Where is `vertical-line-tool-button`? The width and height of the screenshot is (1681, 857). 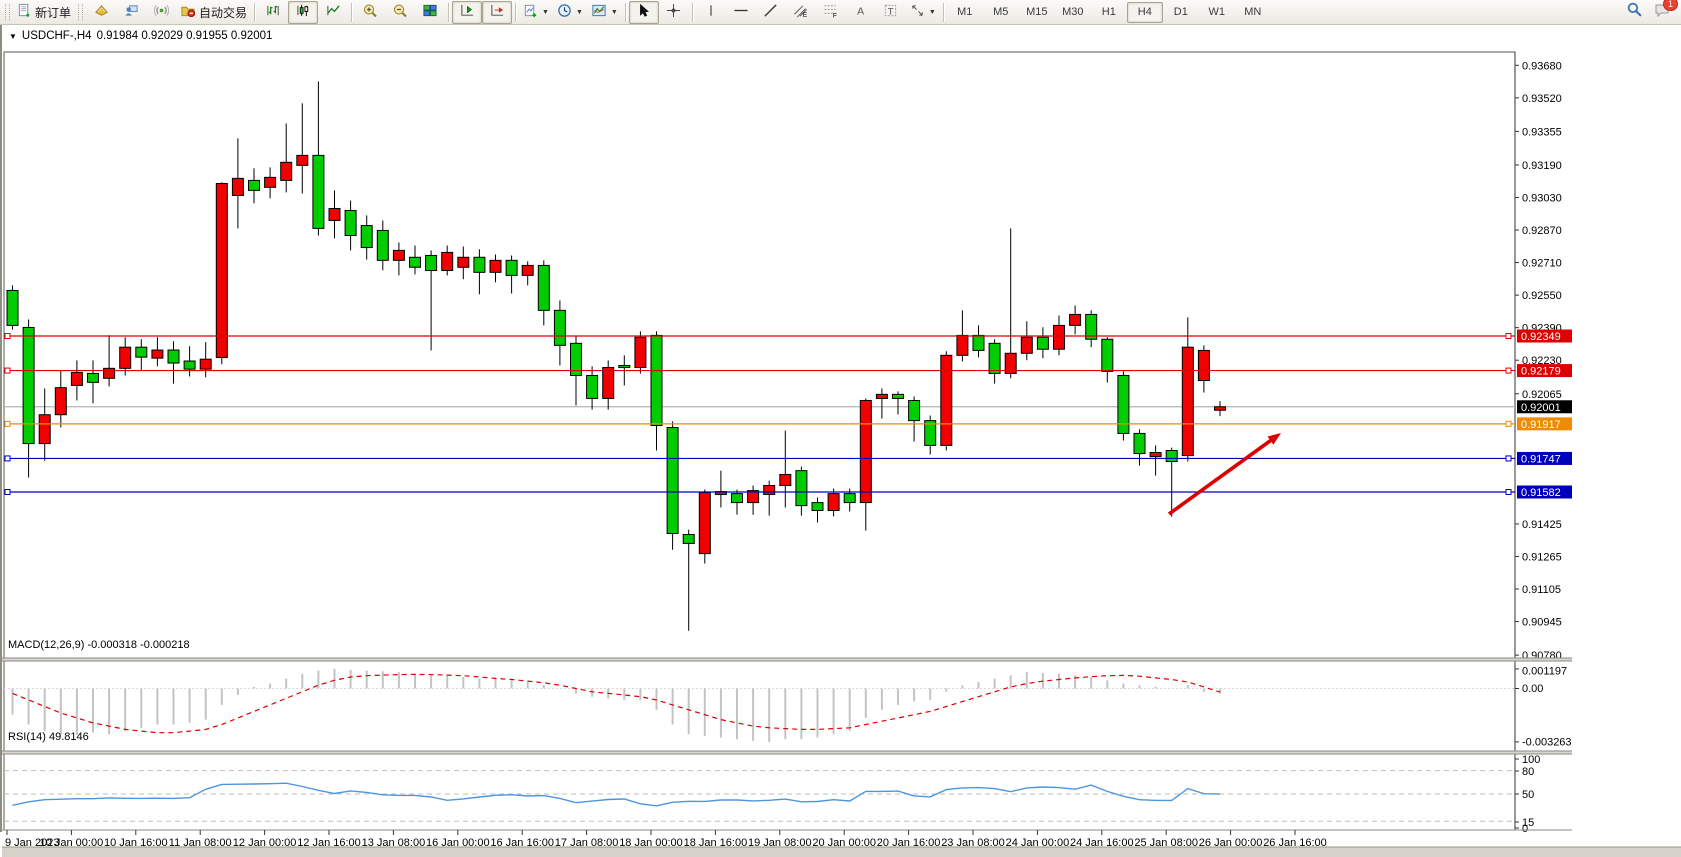
vertical-line-tool-button is located at coordinates (711, 12).